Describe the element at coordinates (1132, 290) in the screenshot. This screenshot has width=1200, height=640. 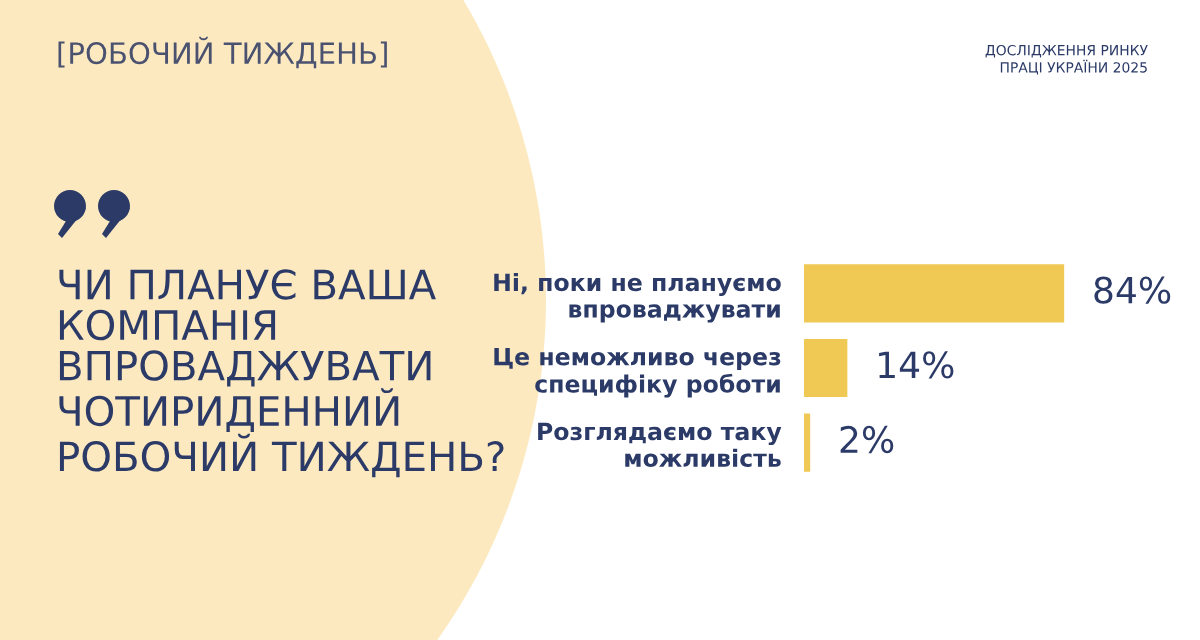
I see `data-label: 84%` at that location.